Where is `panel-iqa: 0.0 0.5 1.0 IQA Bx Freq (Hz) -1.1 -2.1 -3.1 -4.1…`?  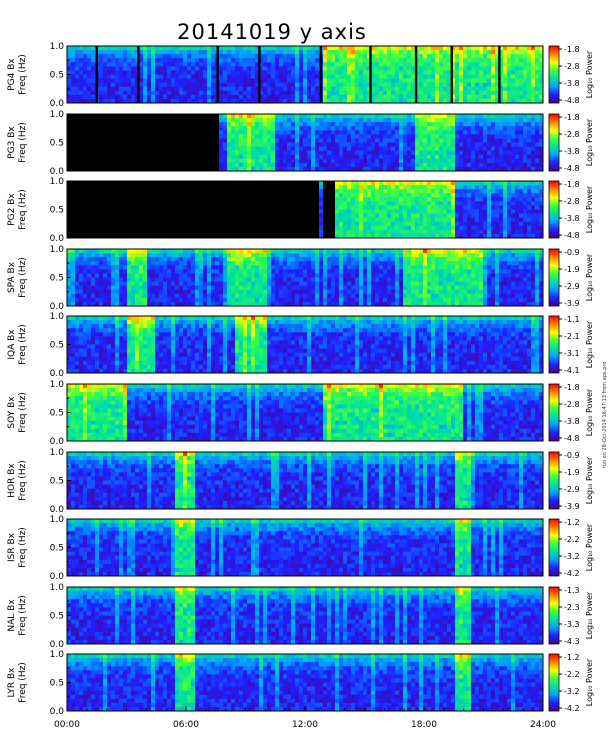
panel-iqa: 0.0 0.5 1.0 IQA Bx Freq (Hz) -1.1 -2.1 -3.1 -4.1… is located at coordinates (300, 345).